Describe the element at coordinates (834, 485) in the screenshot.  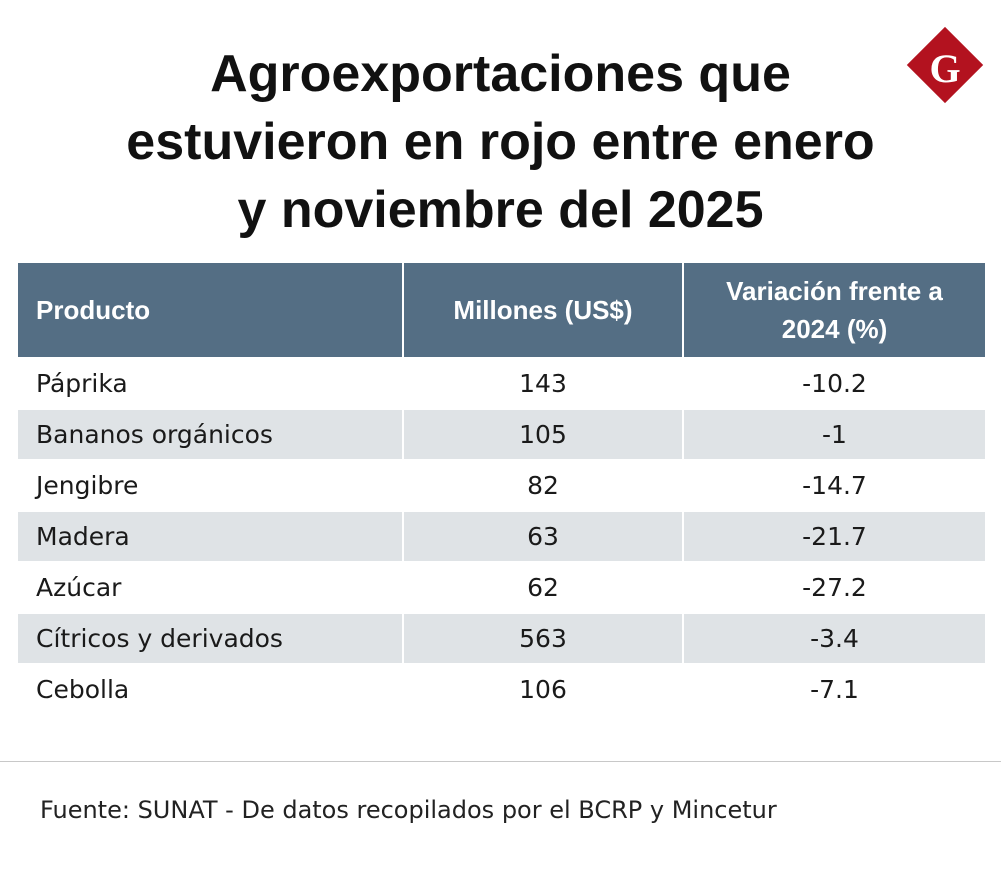
I see `table-cell: -14.7` at that location.